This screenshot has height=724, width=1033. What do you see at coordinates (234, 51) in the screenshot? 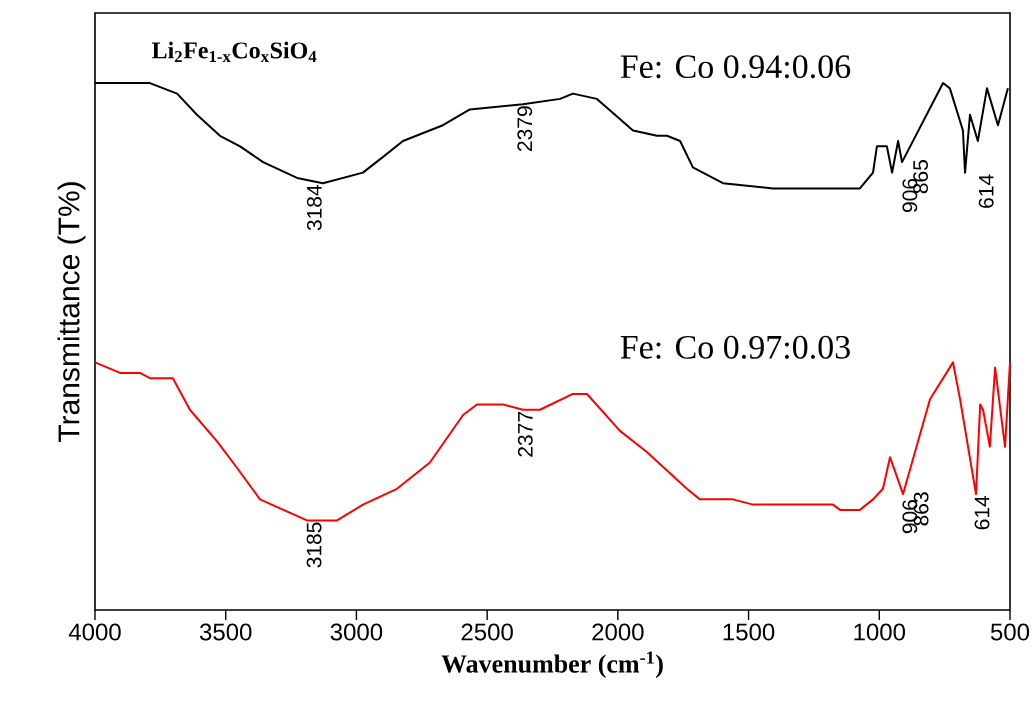
I see `chart-title: Li$_{2}$Fe$_{1-x}$Co$_{x}$SiO$_{4}$` at bounding box center [234, 51].